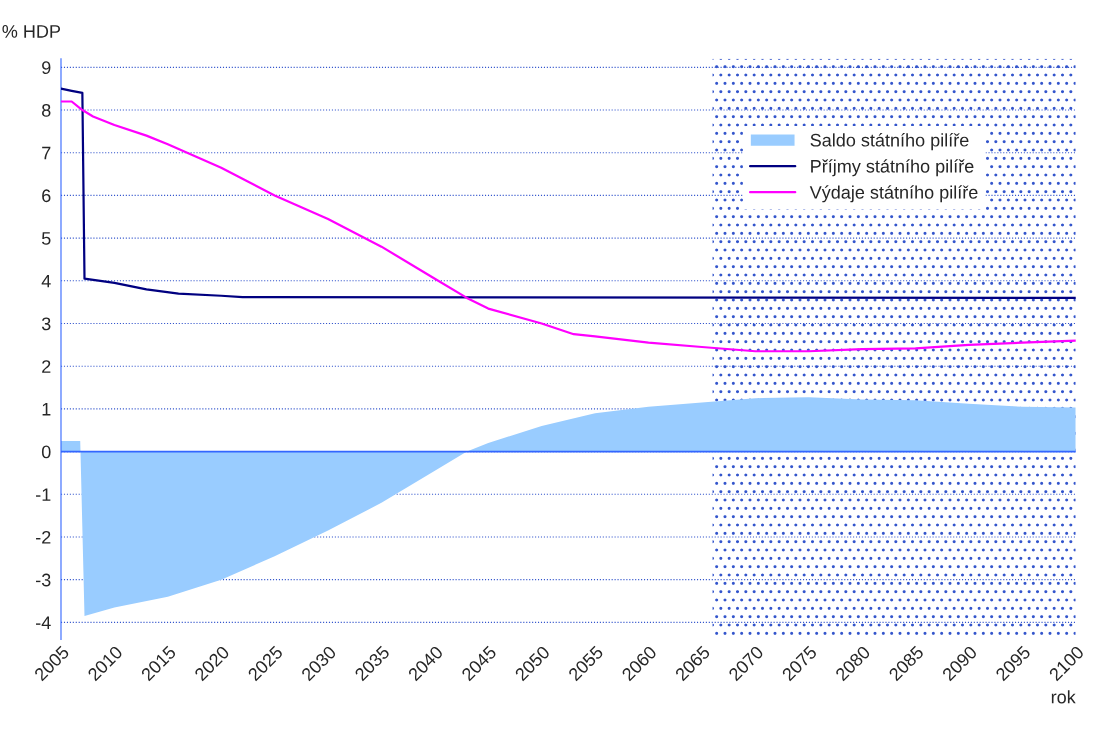 This screenshot has height=735, width=1109. What do you see at coordinates (892, 168) in the screenshot?
I see `legend-label: Příjmy státního pilíře` at bounding box center [892, 168].